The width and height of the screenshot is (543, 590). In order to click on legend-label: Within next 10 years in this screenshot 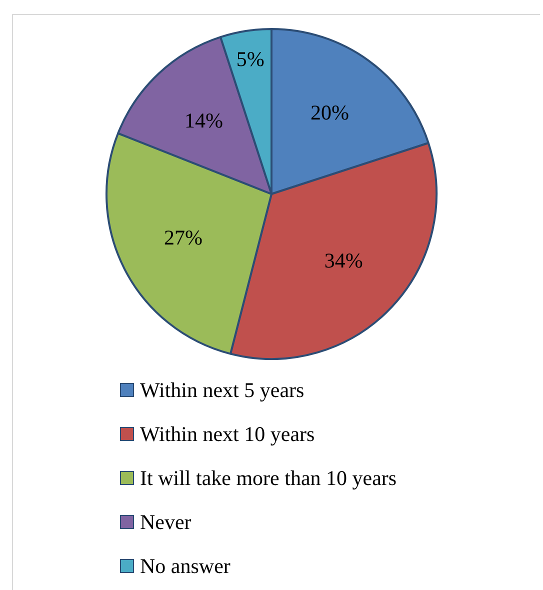, I will do `click(227, 434)`.